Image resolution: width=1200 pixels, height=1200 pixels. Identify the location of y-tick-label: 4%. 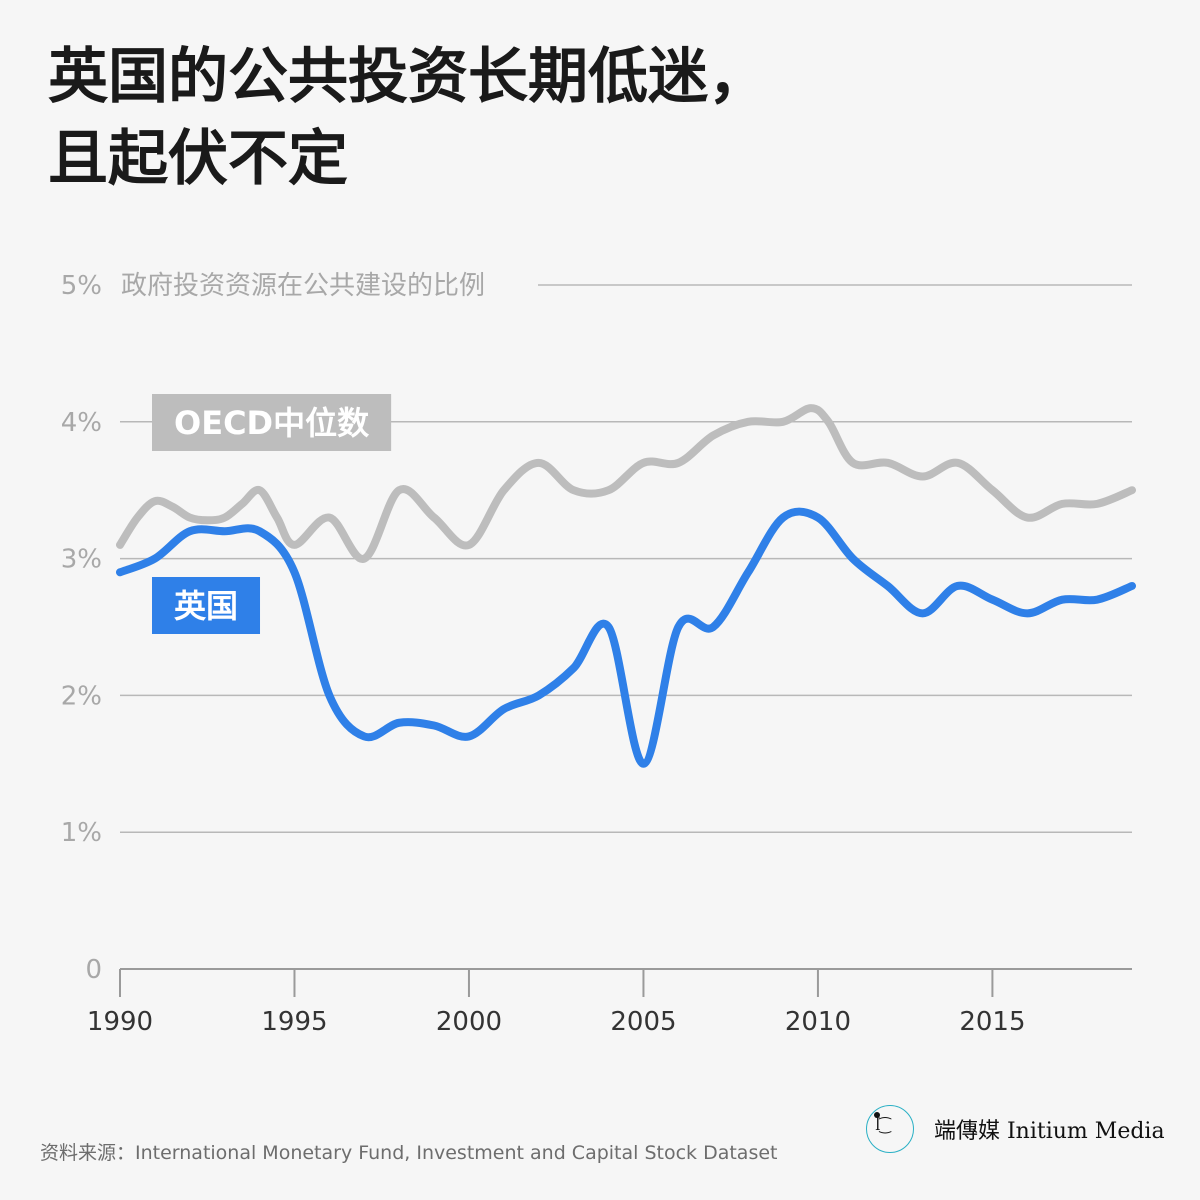
(81, 423).